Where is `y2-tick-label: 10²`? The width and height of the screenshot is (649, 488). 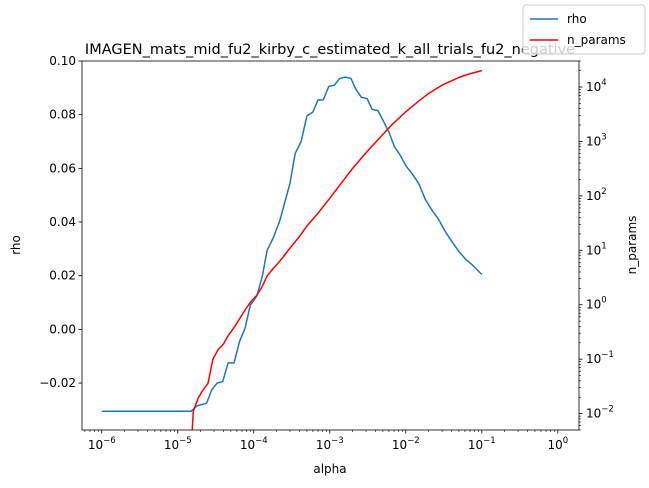
y2-tick-label: 10² is located at coordinates (596, 195).